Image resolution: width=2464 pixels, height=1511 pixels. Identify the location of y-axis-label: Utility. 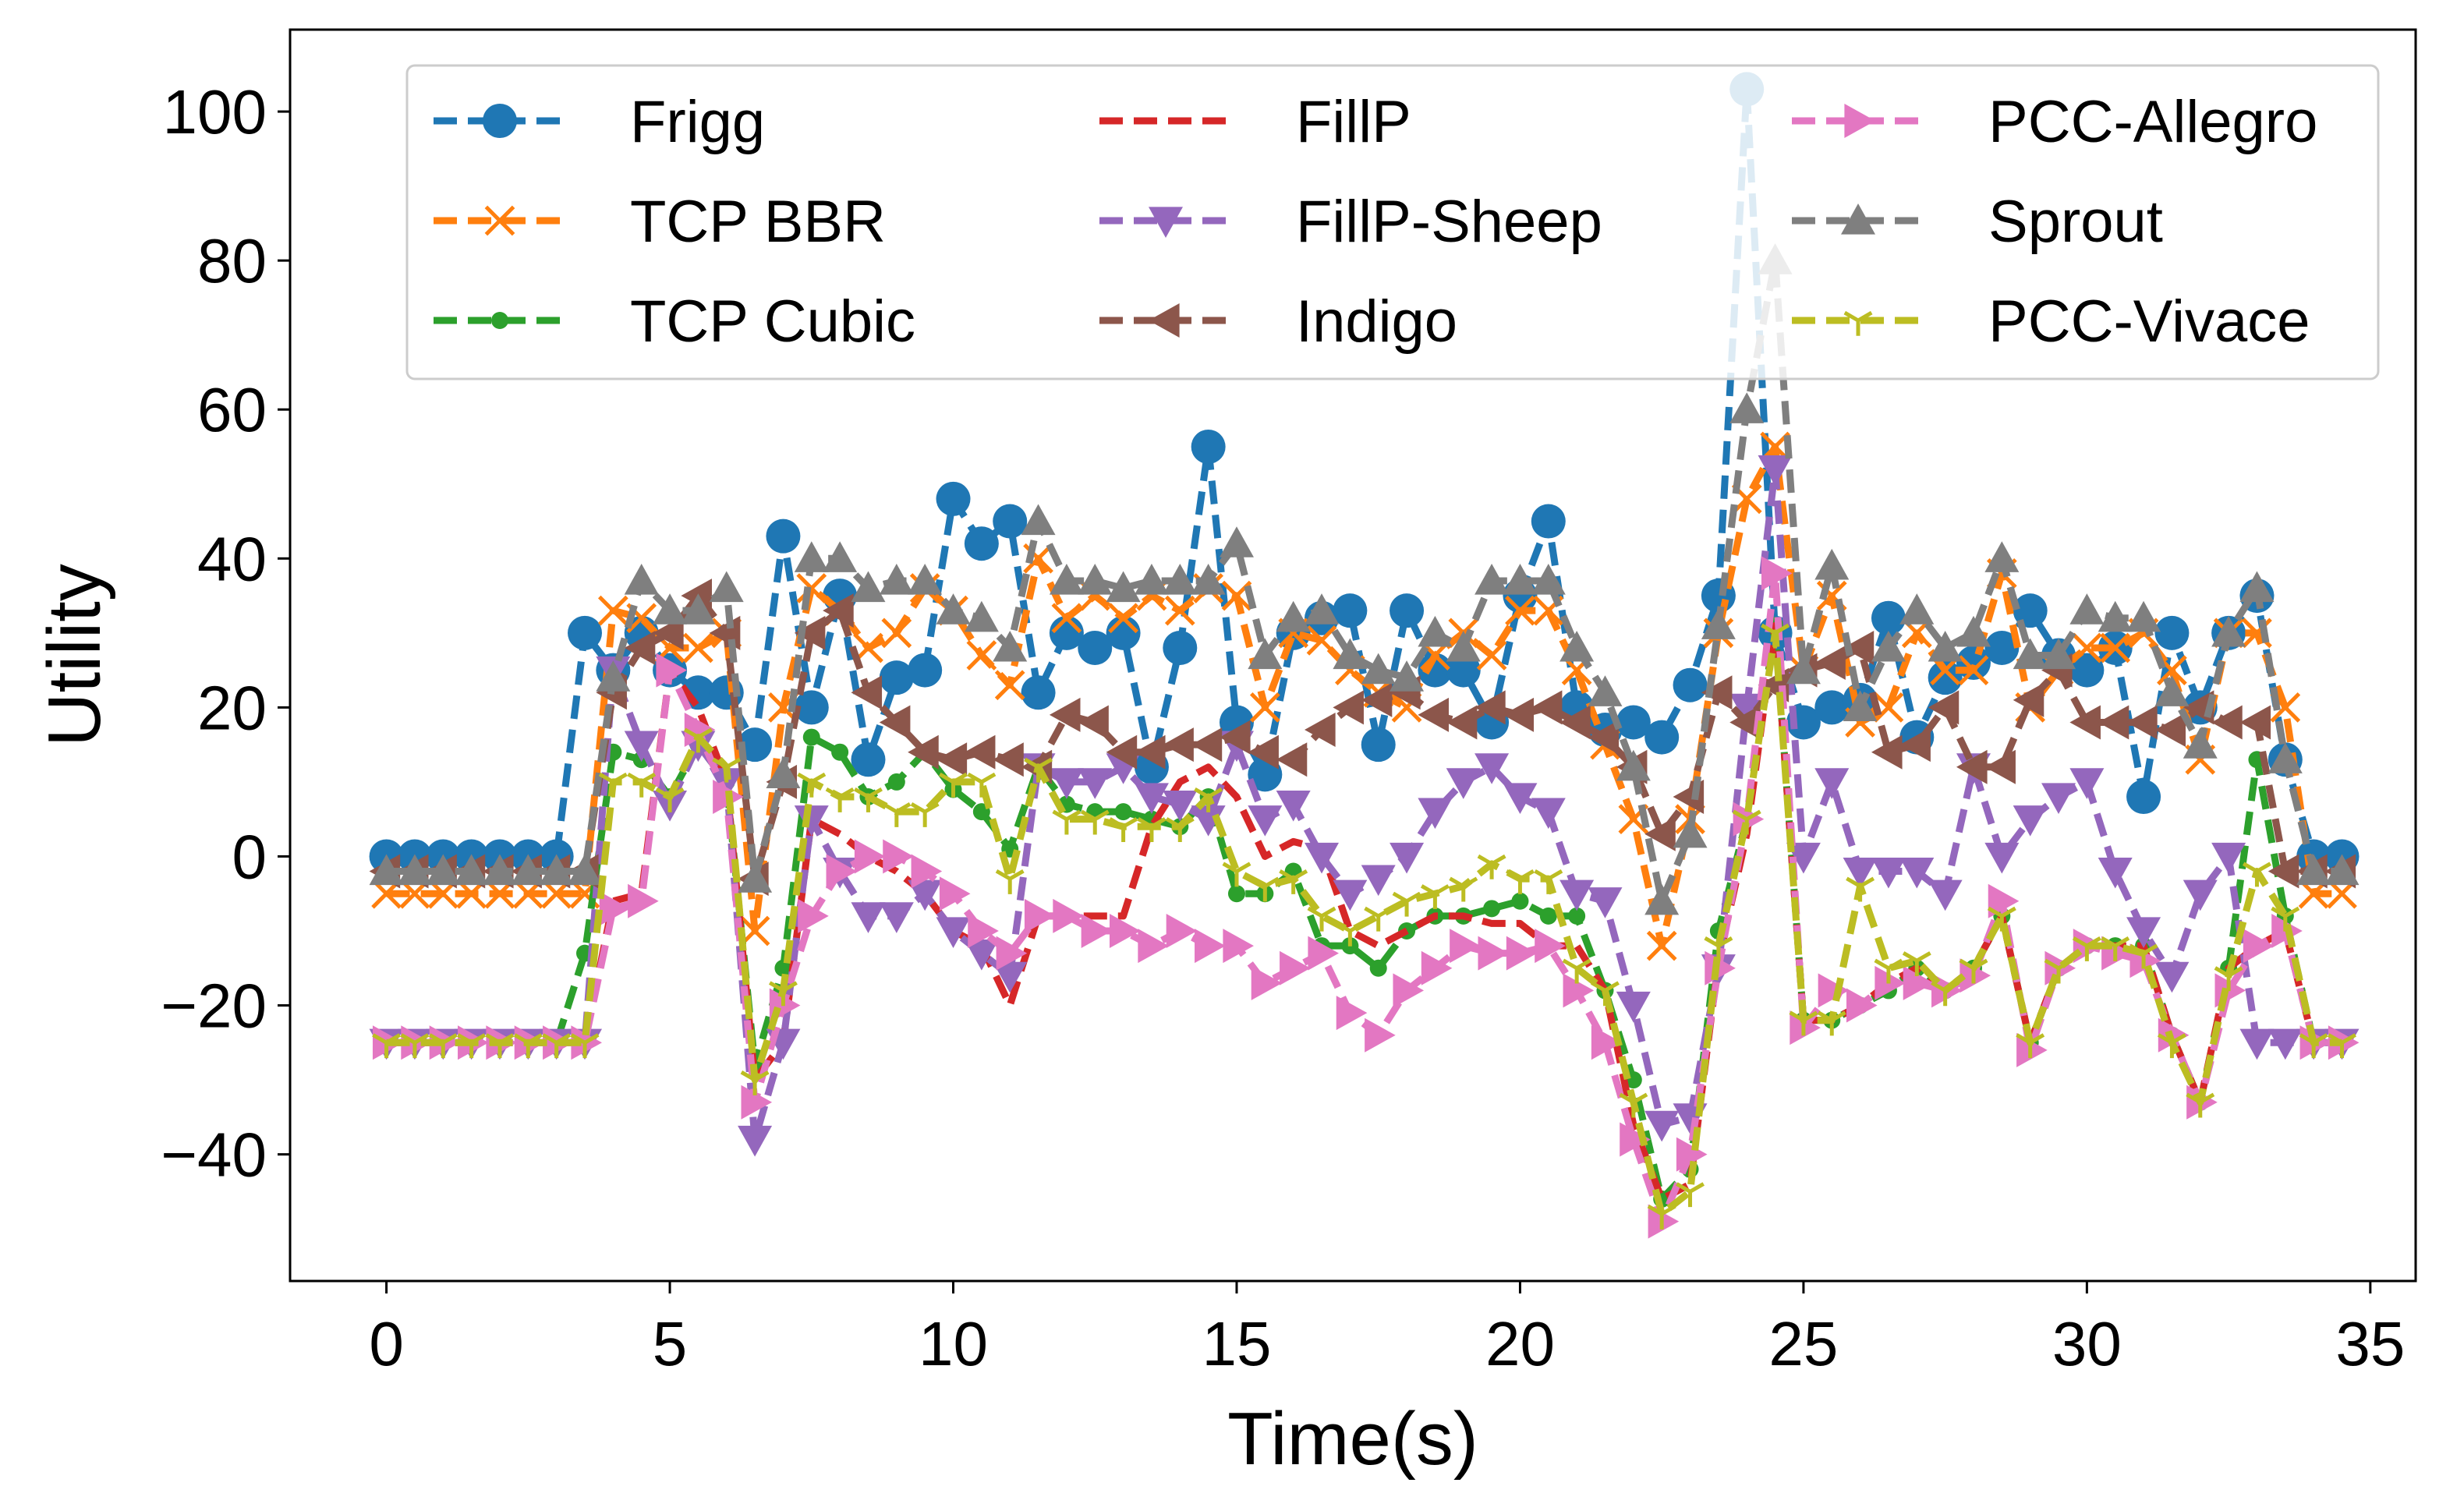
(75, 655).